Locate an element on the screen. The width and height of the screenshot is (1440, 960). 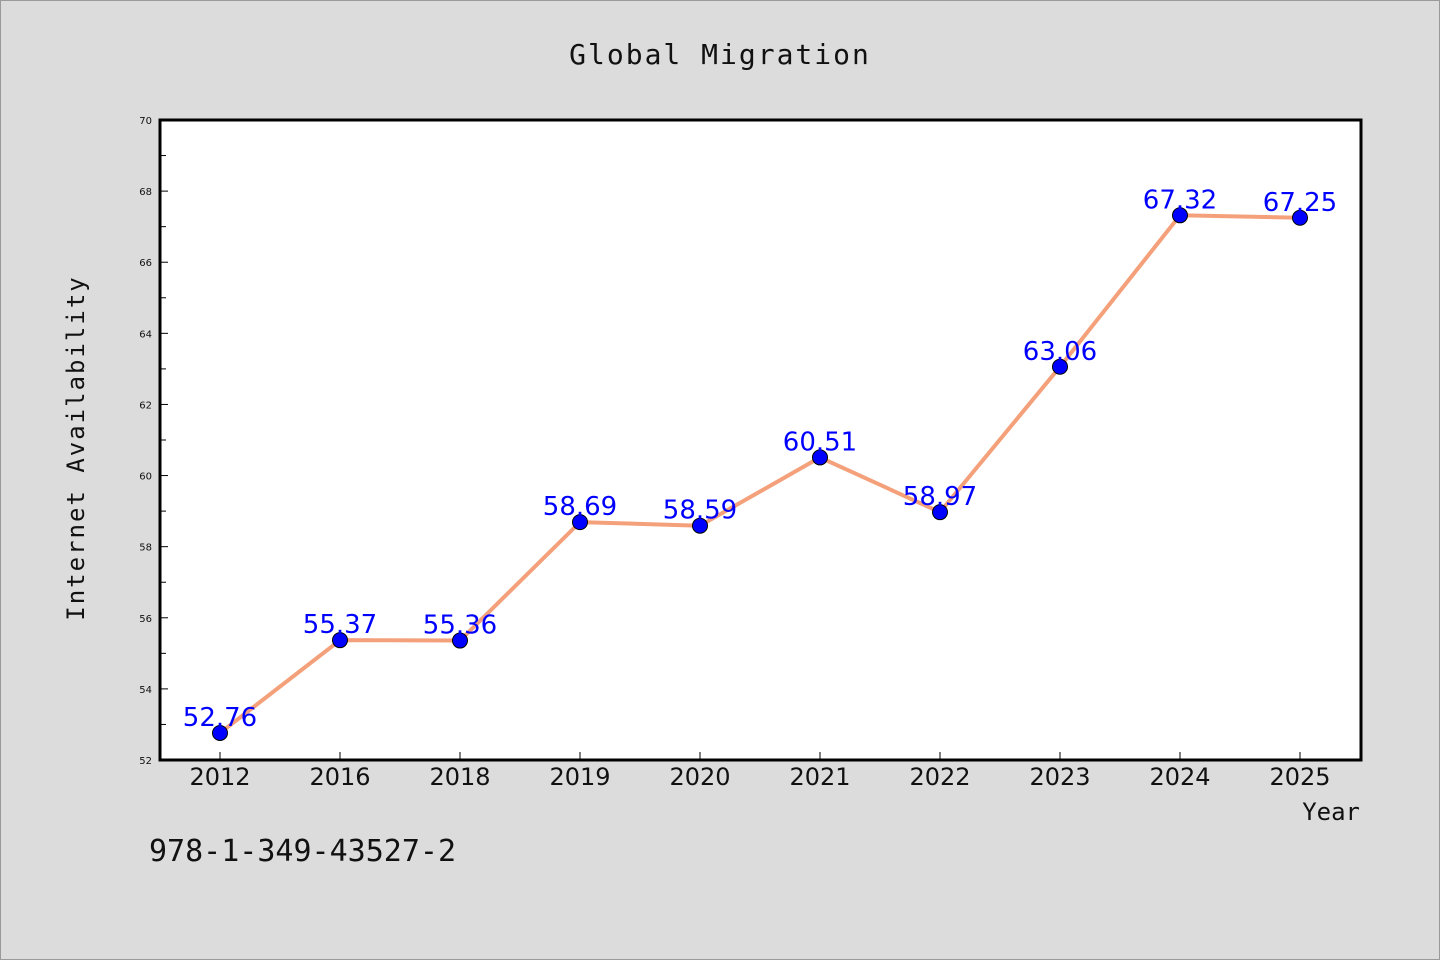
y-tick-label: 58 is located at coordinates (145, 548).